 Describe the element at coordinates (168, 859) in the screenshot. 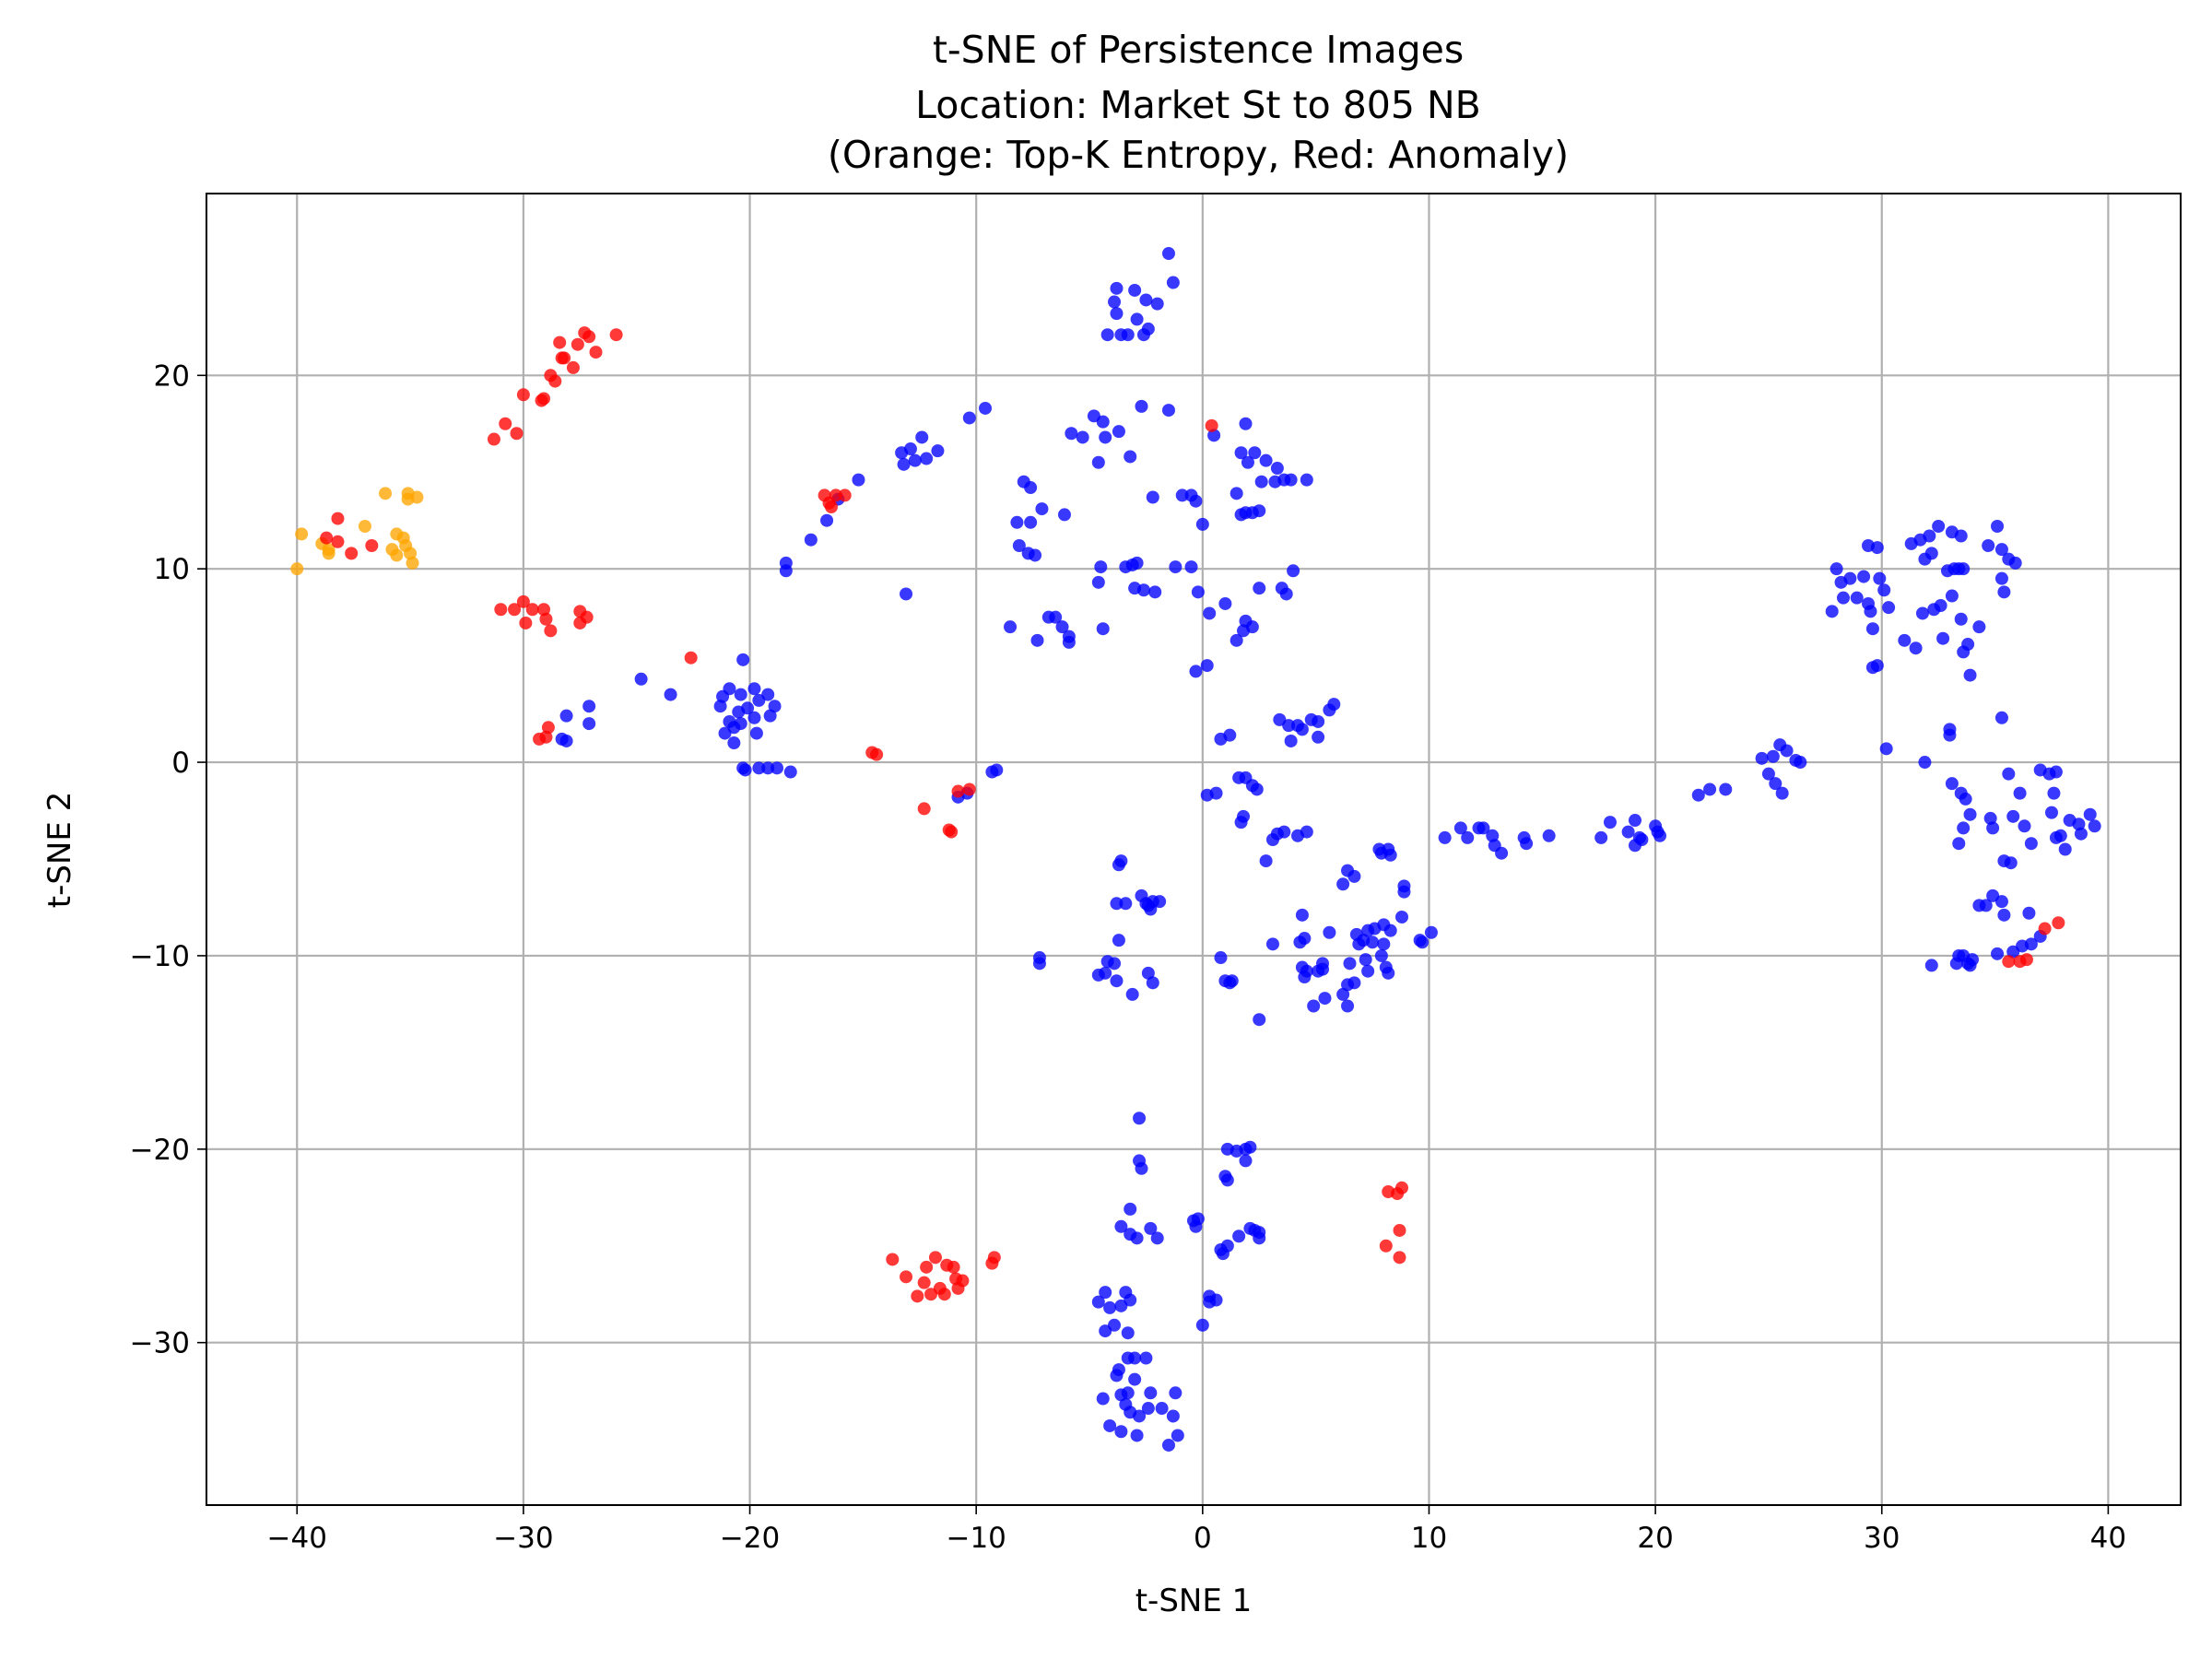

I see `y-axis-ticks: 20 10 0 −10 −20 −30` at that location.